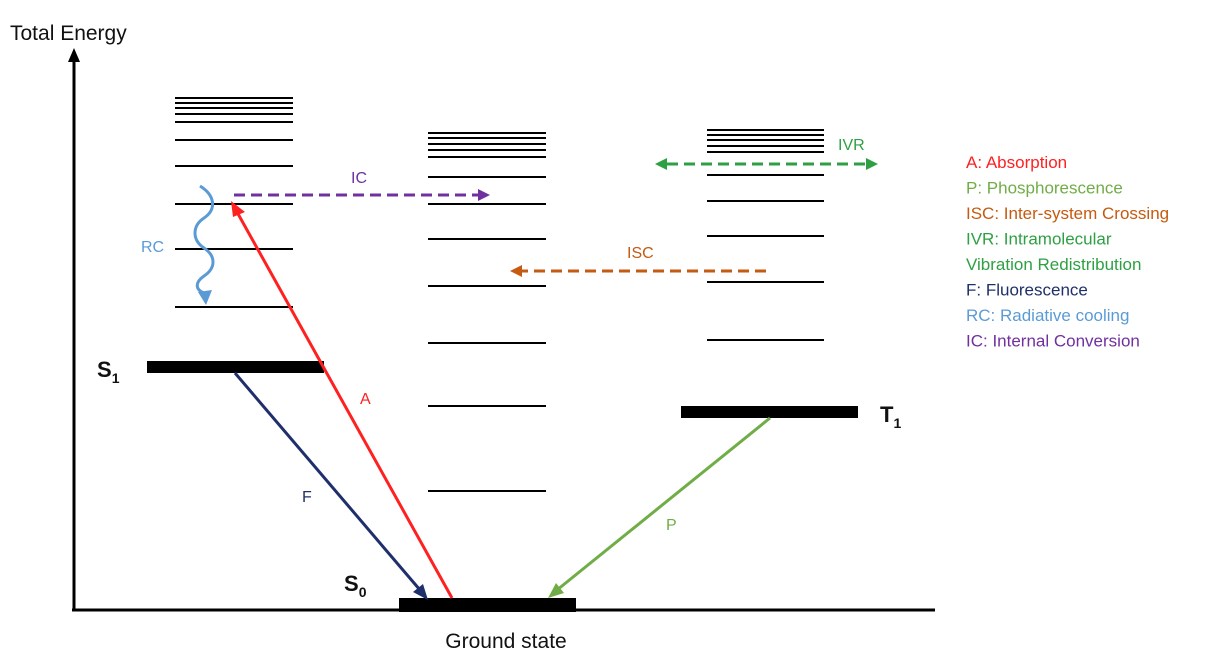 The width and height of the screenshot is (1207, 653). I want to click on y-axis-arrowhead, so click(74, 55).